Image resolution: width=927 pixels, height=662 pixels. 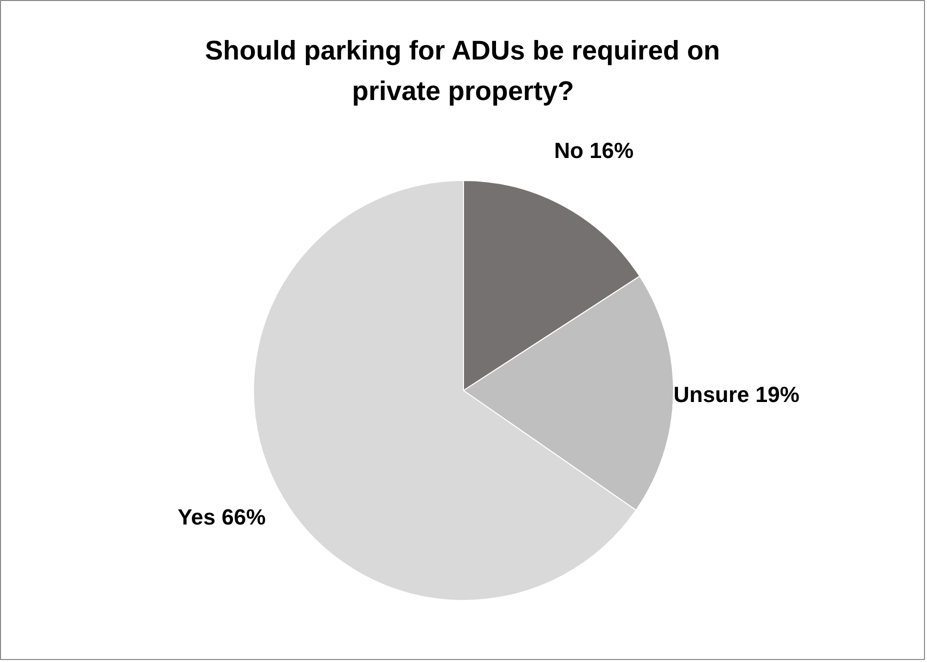 What do you see at coordinates (594, 151) in the screenshot?
I see `slice-label: No 16%` at bounding box center [594, 151].